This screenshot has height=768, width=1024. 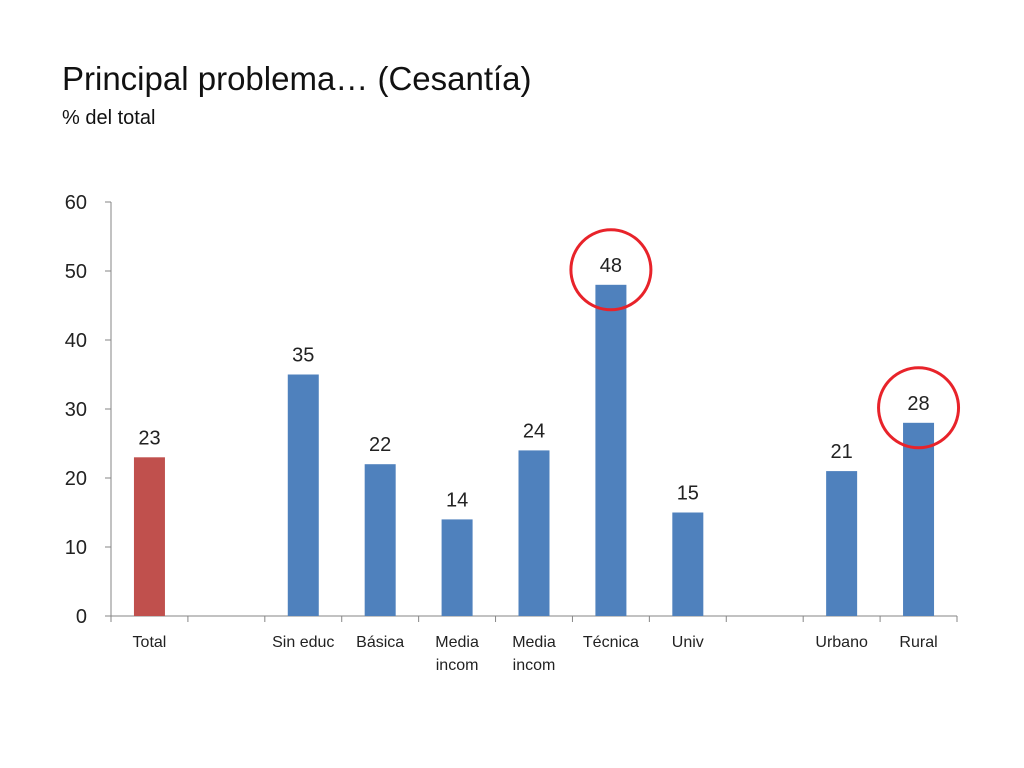 What do you see at coordinates (841, 642) in the screenshot?
I see `x-category-label: Urbano` at bounding box center [841, 642].